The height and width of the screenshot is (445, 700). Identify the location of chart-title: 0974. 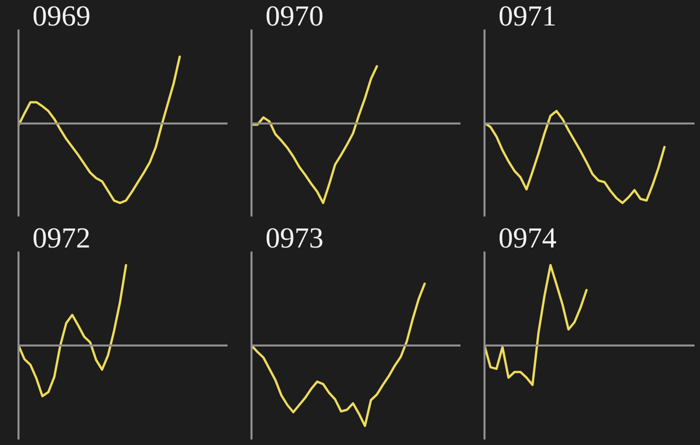
(527, 238).